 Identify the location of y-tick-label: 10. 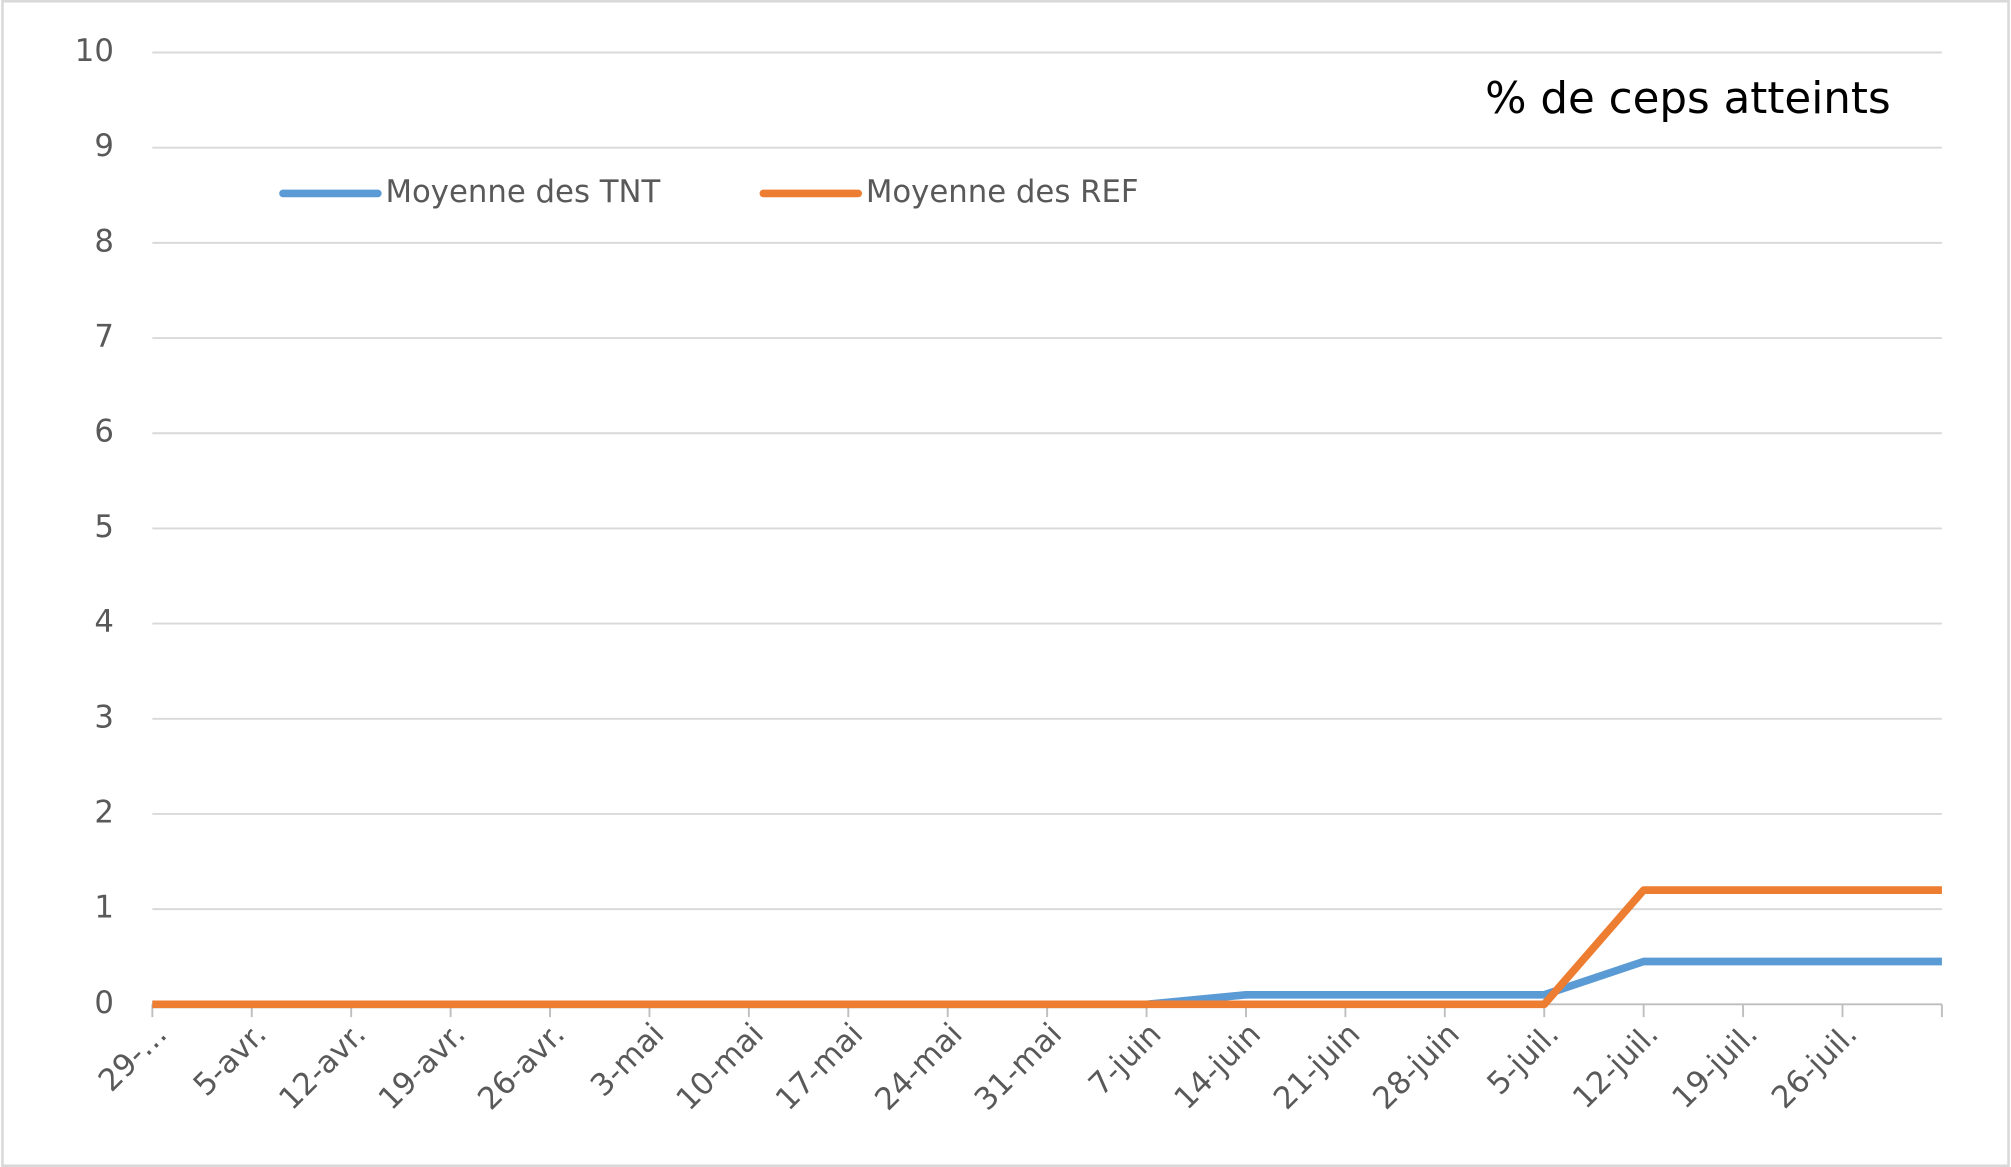
(94, 51).